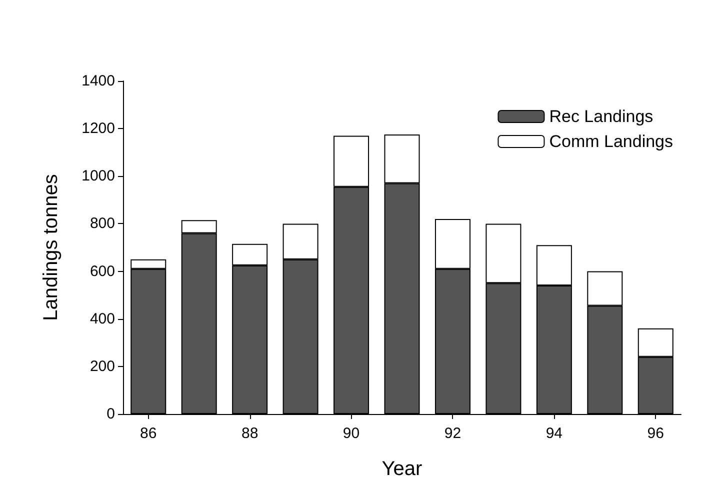 The image size is (707, 504). Describe the element at coordinates (453, 433) in the screenshot. I see `x-tick-label: 92` at that location.